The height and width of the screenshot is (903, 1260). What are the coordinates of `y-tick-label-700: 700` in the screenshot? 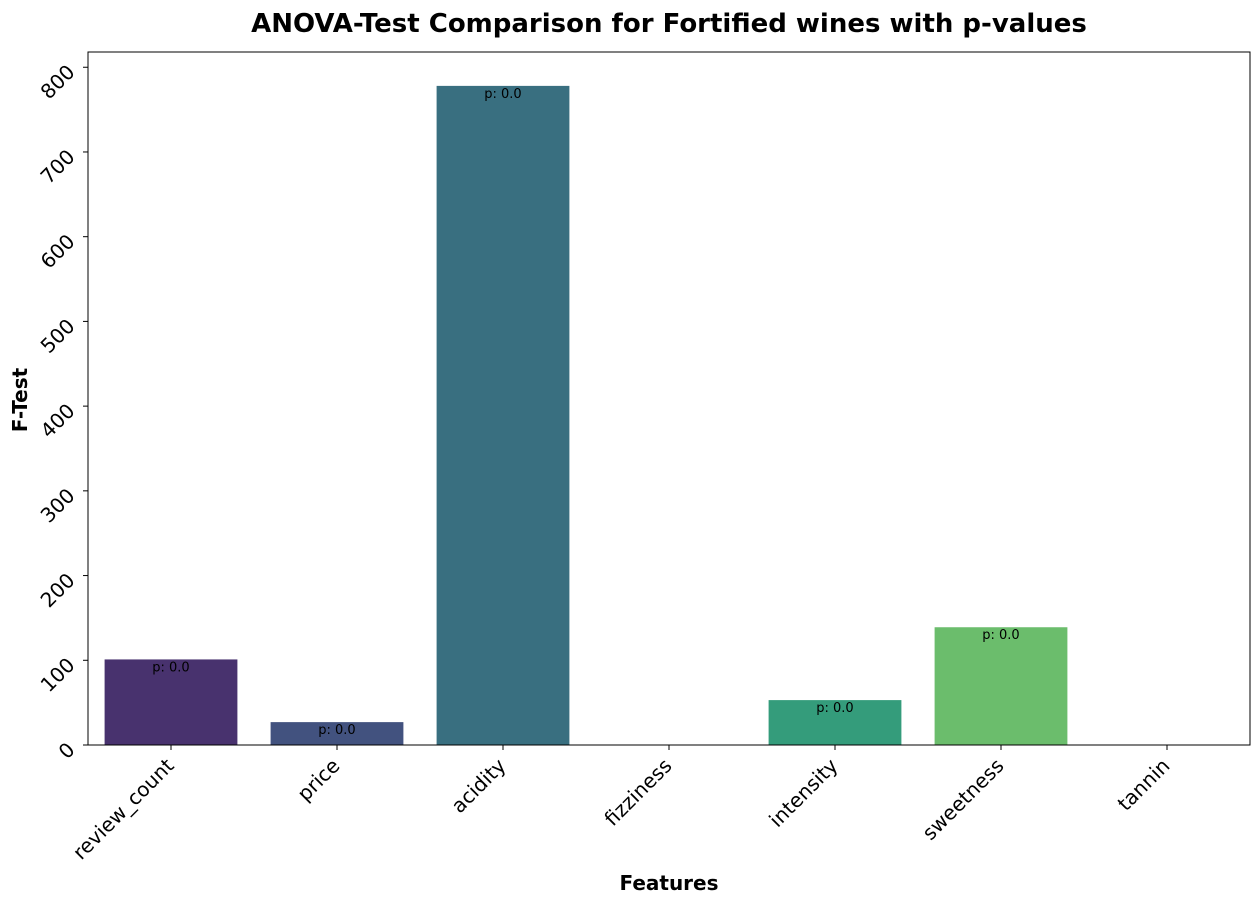 It's located at (58, 167).